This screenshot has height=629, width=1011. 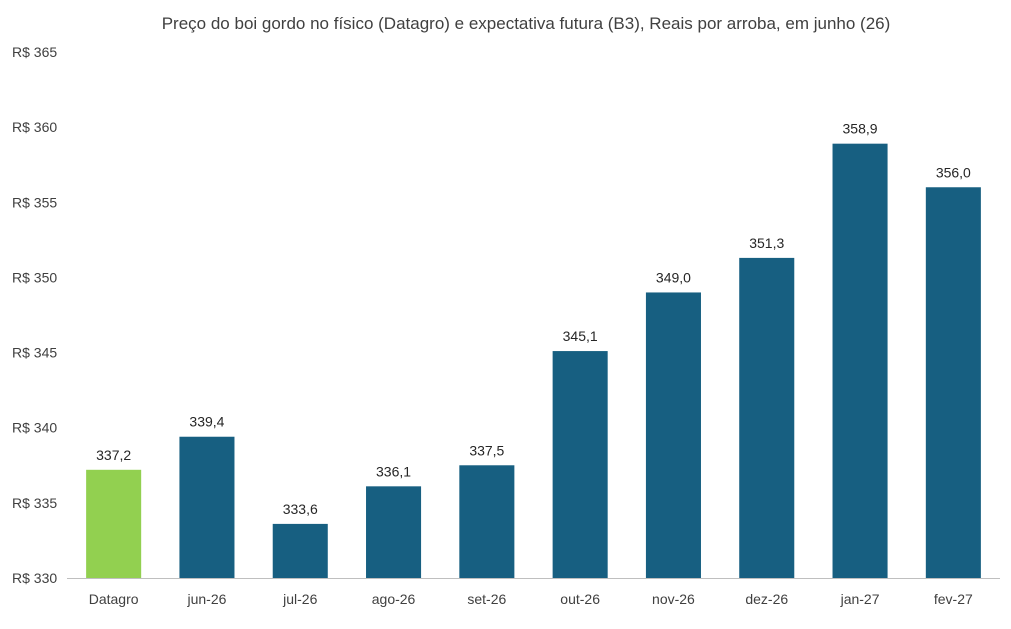 What do you see at coordinates (486, 599) in the screenshot?
I see `x-tick-label: set-26` at bounding box center [486, 599].